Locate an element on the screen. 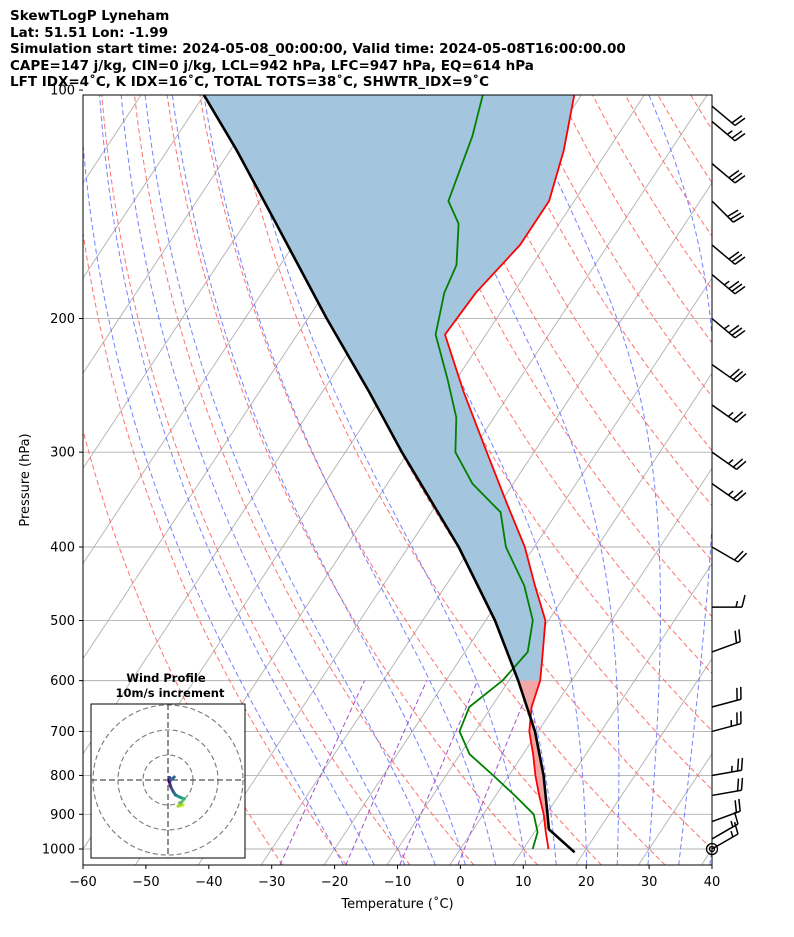  x-tick-label: −20 is located at coordinates (334, 882).